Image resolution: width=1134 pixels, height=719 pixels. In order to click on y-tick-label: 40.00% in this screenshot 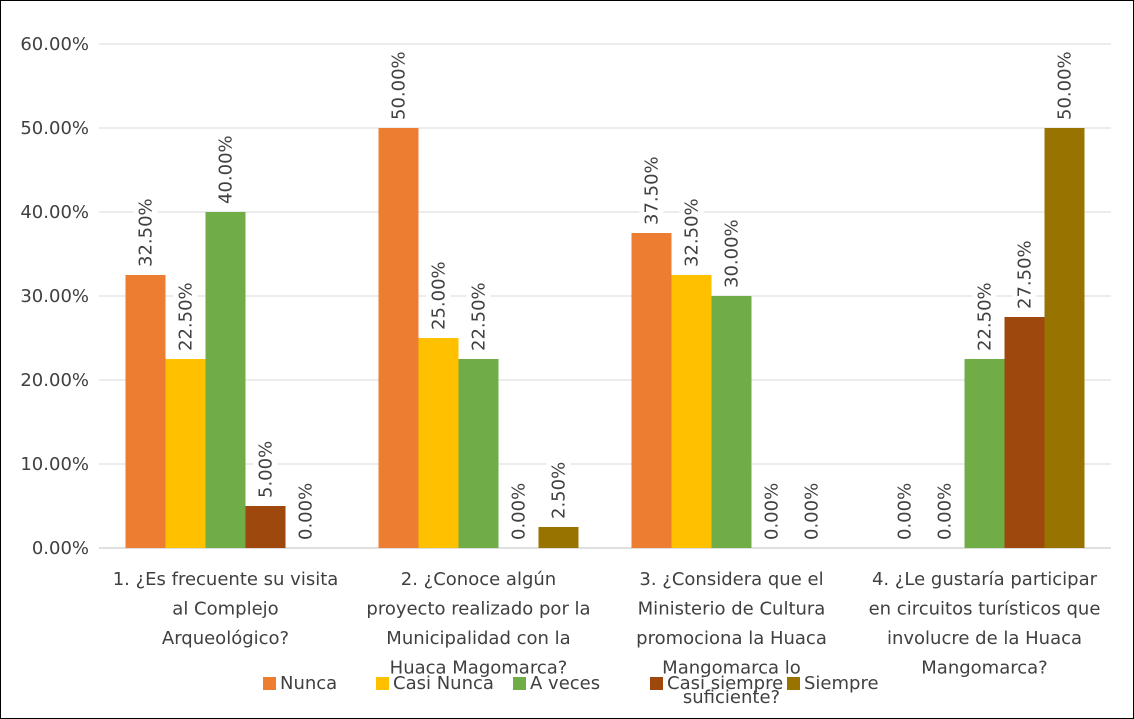, I will do `click(54, 212)`.